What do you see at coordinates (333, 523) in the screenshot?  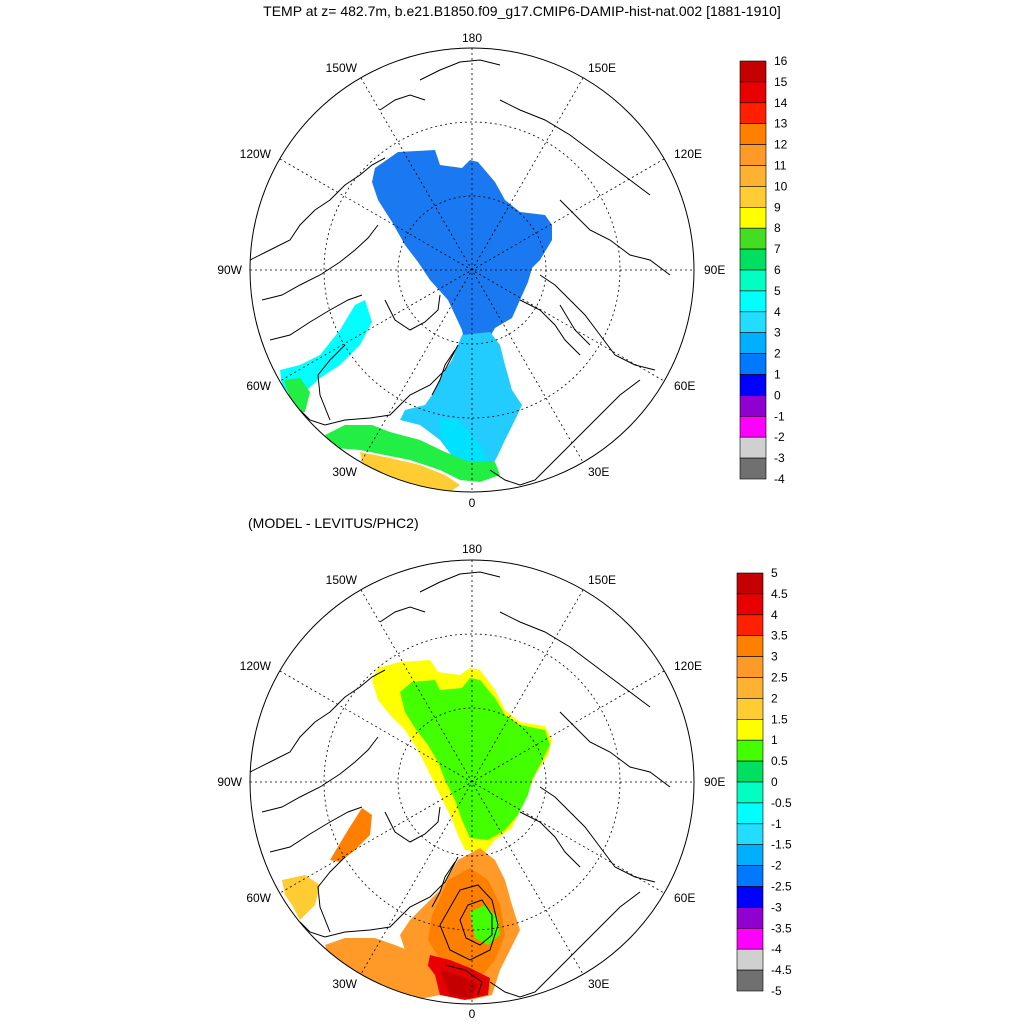 I see `difference-subtitle: (MODEL - LEVITUS/PHC2)` at bounding box center [333, 523].